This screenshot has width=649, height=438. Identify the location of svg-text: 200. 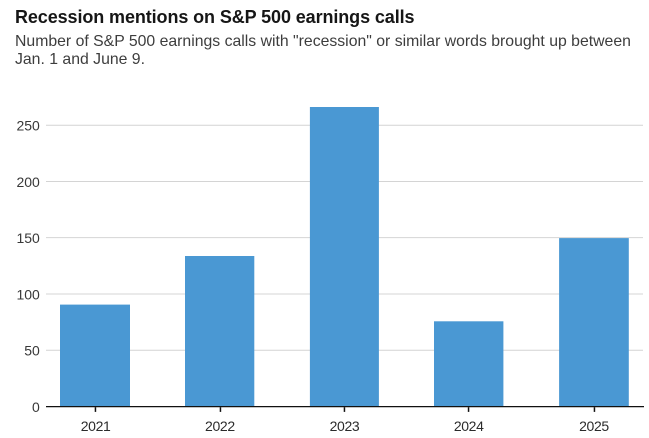
(28, 182).